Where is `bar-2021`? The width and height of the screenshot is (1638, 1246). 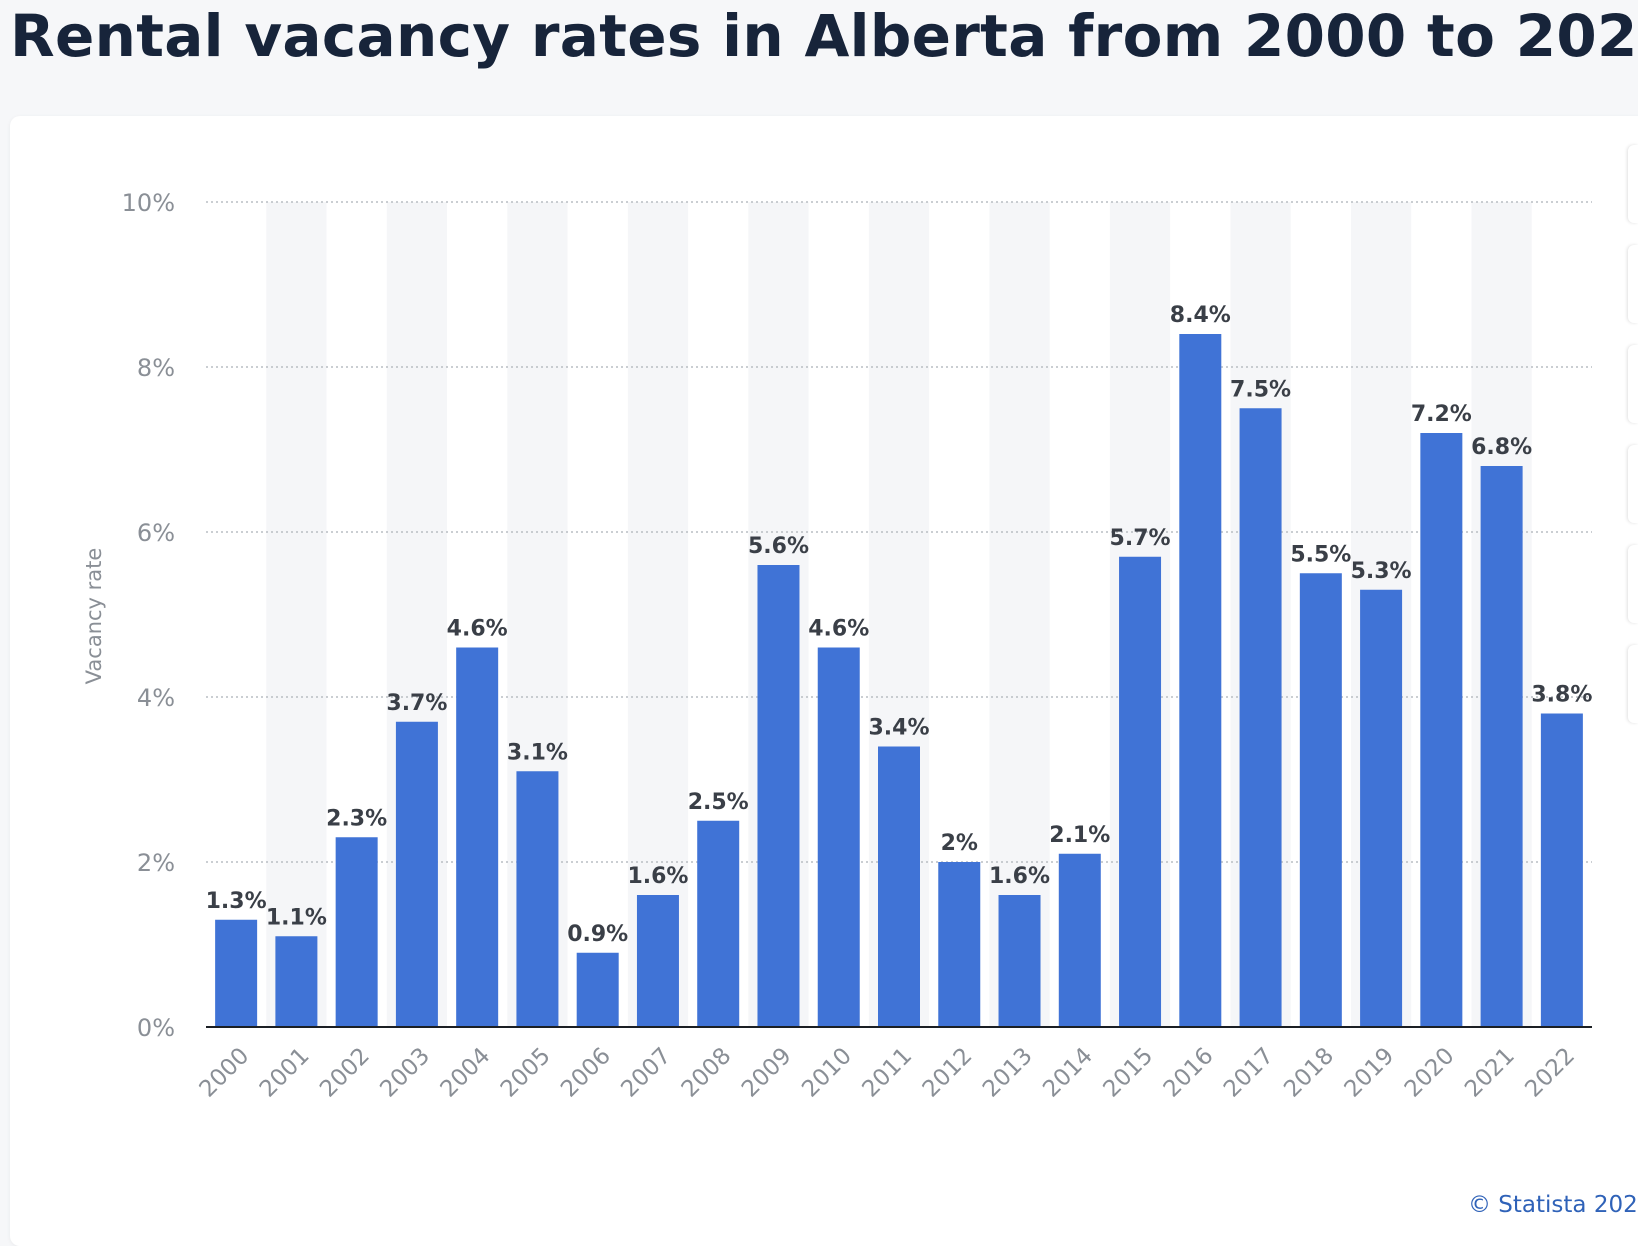 bar-2021 is located at coordinates (1501, 746).